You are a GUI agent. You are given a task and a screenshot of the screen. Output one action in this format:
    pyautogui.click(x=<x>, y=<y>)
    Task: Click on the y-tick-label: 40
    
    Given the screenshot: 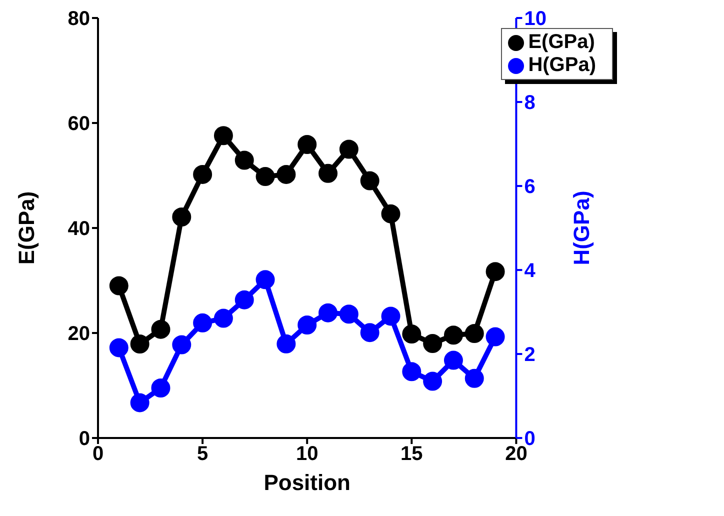 What is the action you would take?
    pyautogui.click(x=79, y=229)
    